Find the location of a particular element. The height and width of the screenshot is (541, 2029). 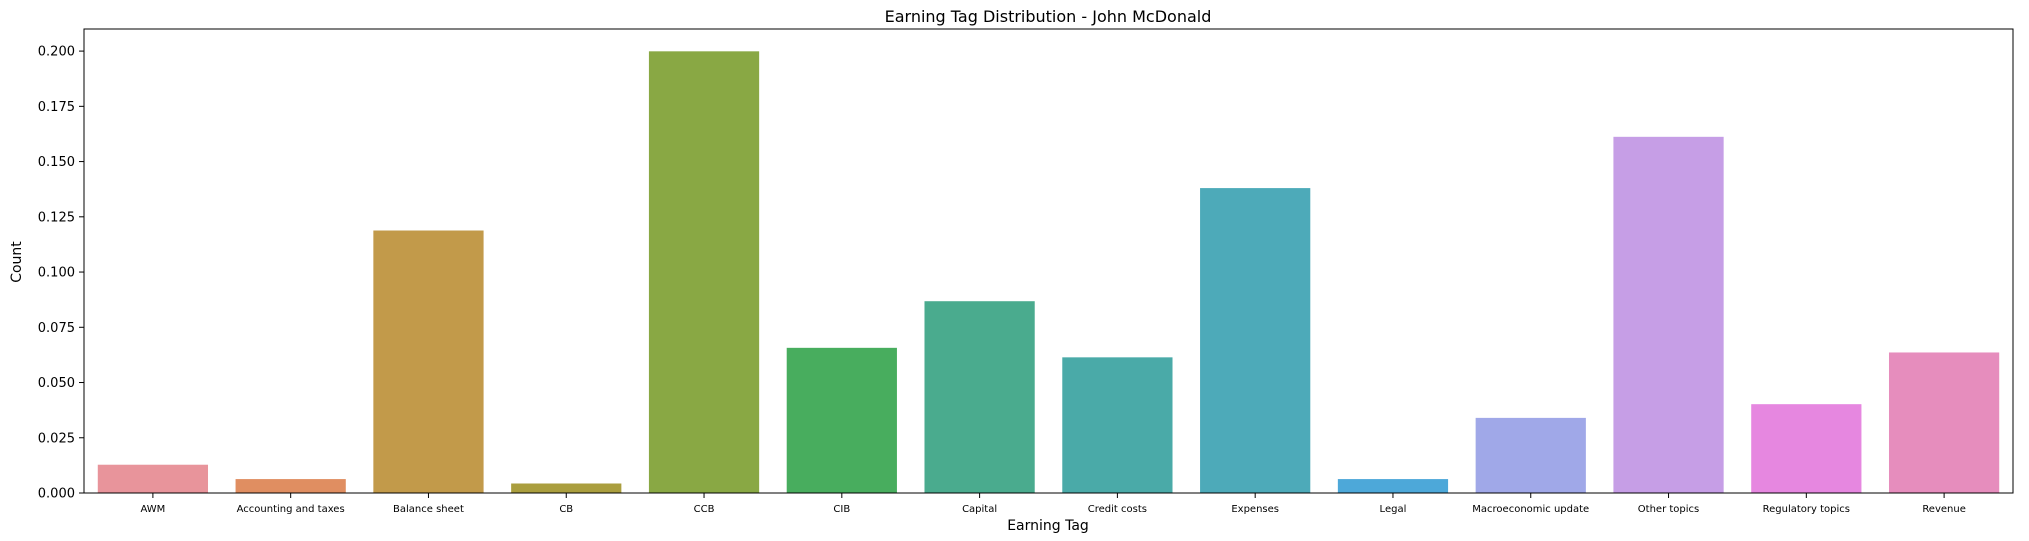

bar-accounting-and-taxes is located at coordinates (290, 486).